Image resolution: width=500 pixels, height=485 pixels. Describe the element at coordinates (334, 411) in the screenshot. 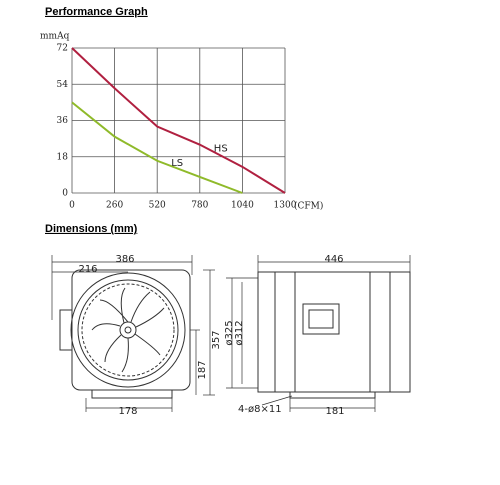

I see `dimension-label: 181` at that location.